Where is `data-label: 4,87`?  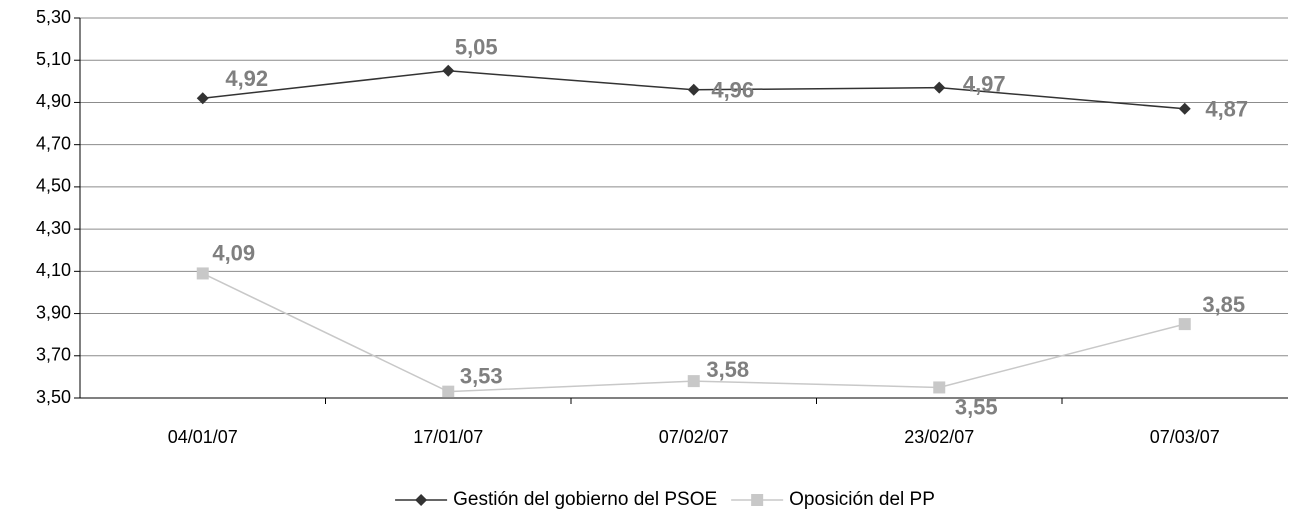 data-label: 4,87 is located at coordinates (1226, 109).